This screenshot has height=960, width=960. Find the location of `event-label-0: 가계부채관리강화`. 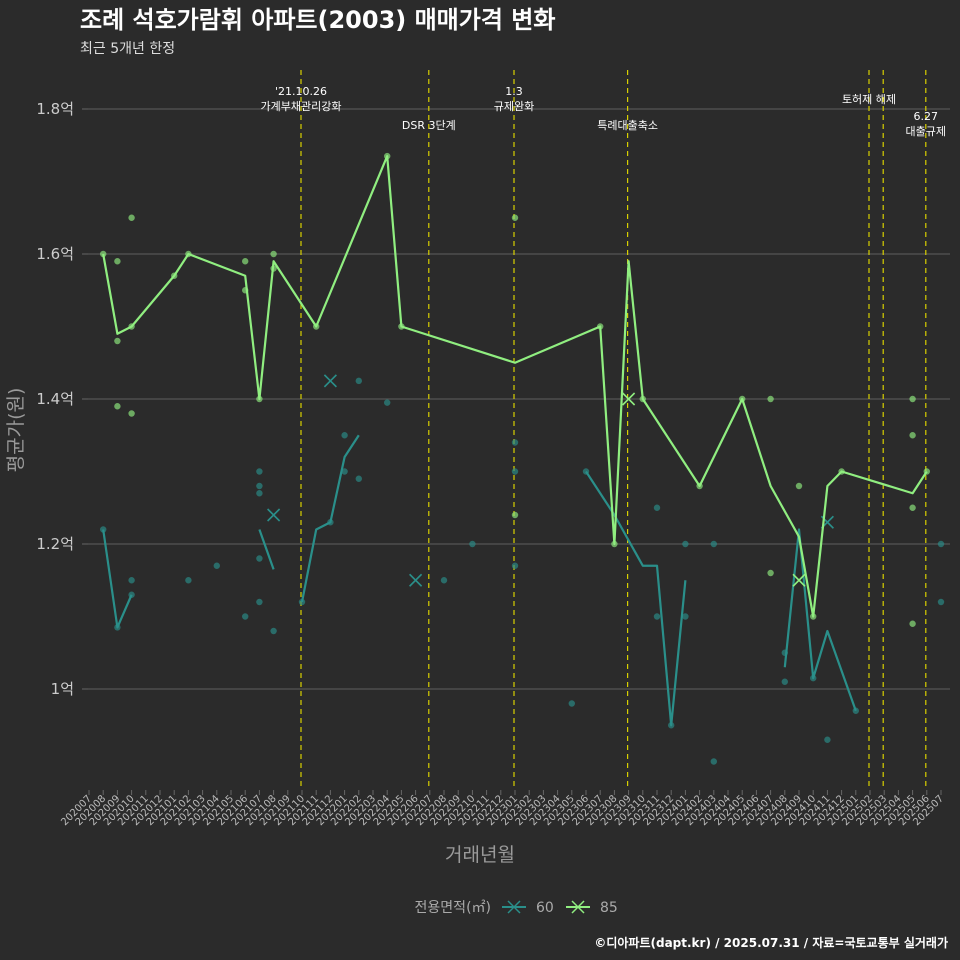

event-label-0: 가계부채관리강화 is located at coordinates (301, 106).